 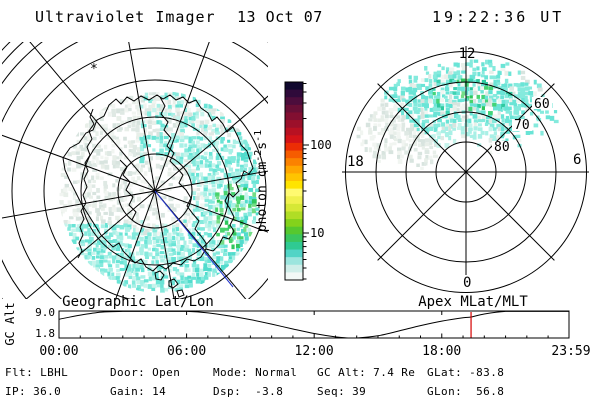 I want to click on time-axis-ticks, so click(x=314, y=324).